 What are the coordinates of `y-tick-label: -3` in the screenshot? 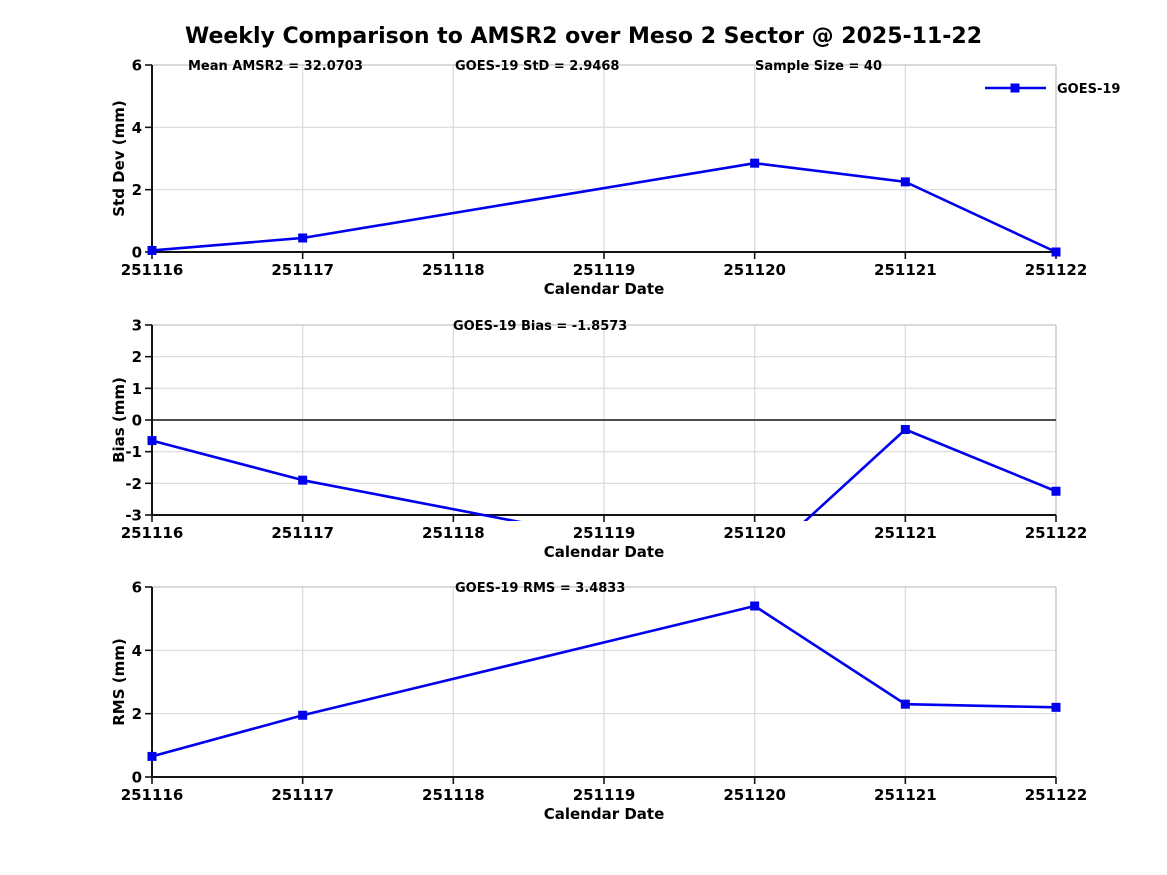 It's located at (133, 516).